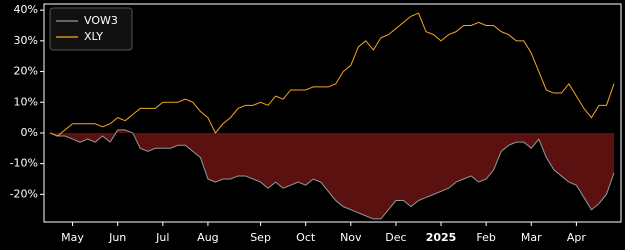 The height and width of the screenshot is (250, 625). What do you see at coordinates (91, 29) in the screenshot?
I see `legend-box` at bounding box center [91, 29].